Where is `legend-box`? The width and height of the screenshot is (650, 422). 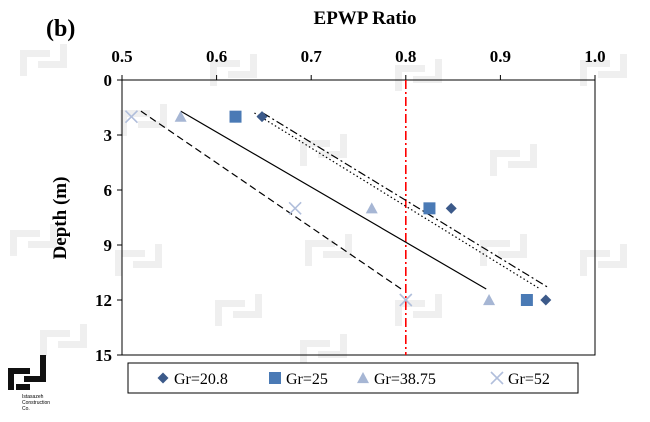 legend-box is located at coordinates (353, 378).